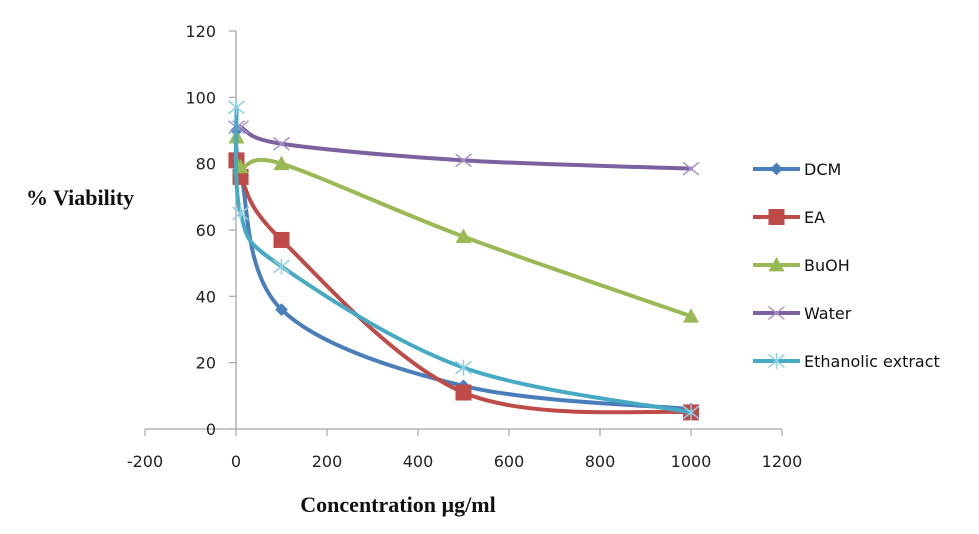 Image resolution: width=979 pixels, height=534 pixels. What do you see at coordinates (327, 461) in the screenshot?
I see `x-tick-label: 200` at bounding box center [327, 461].